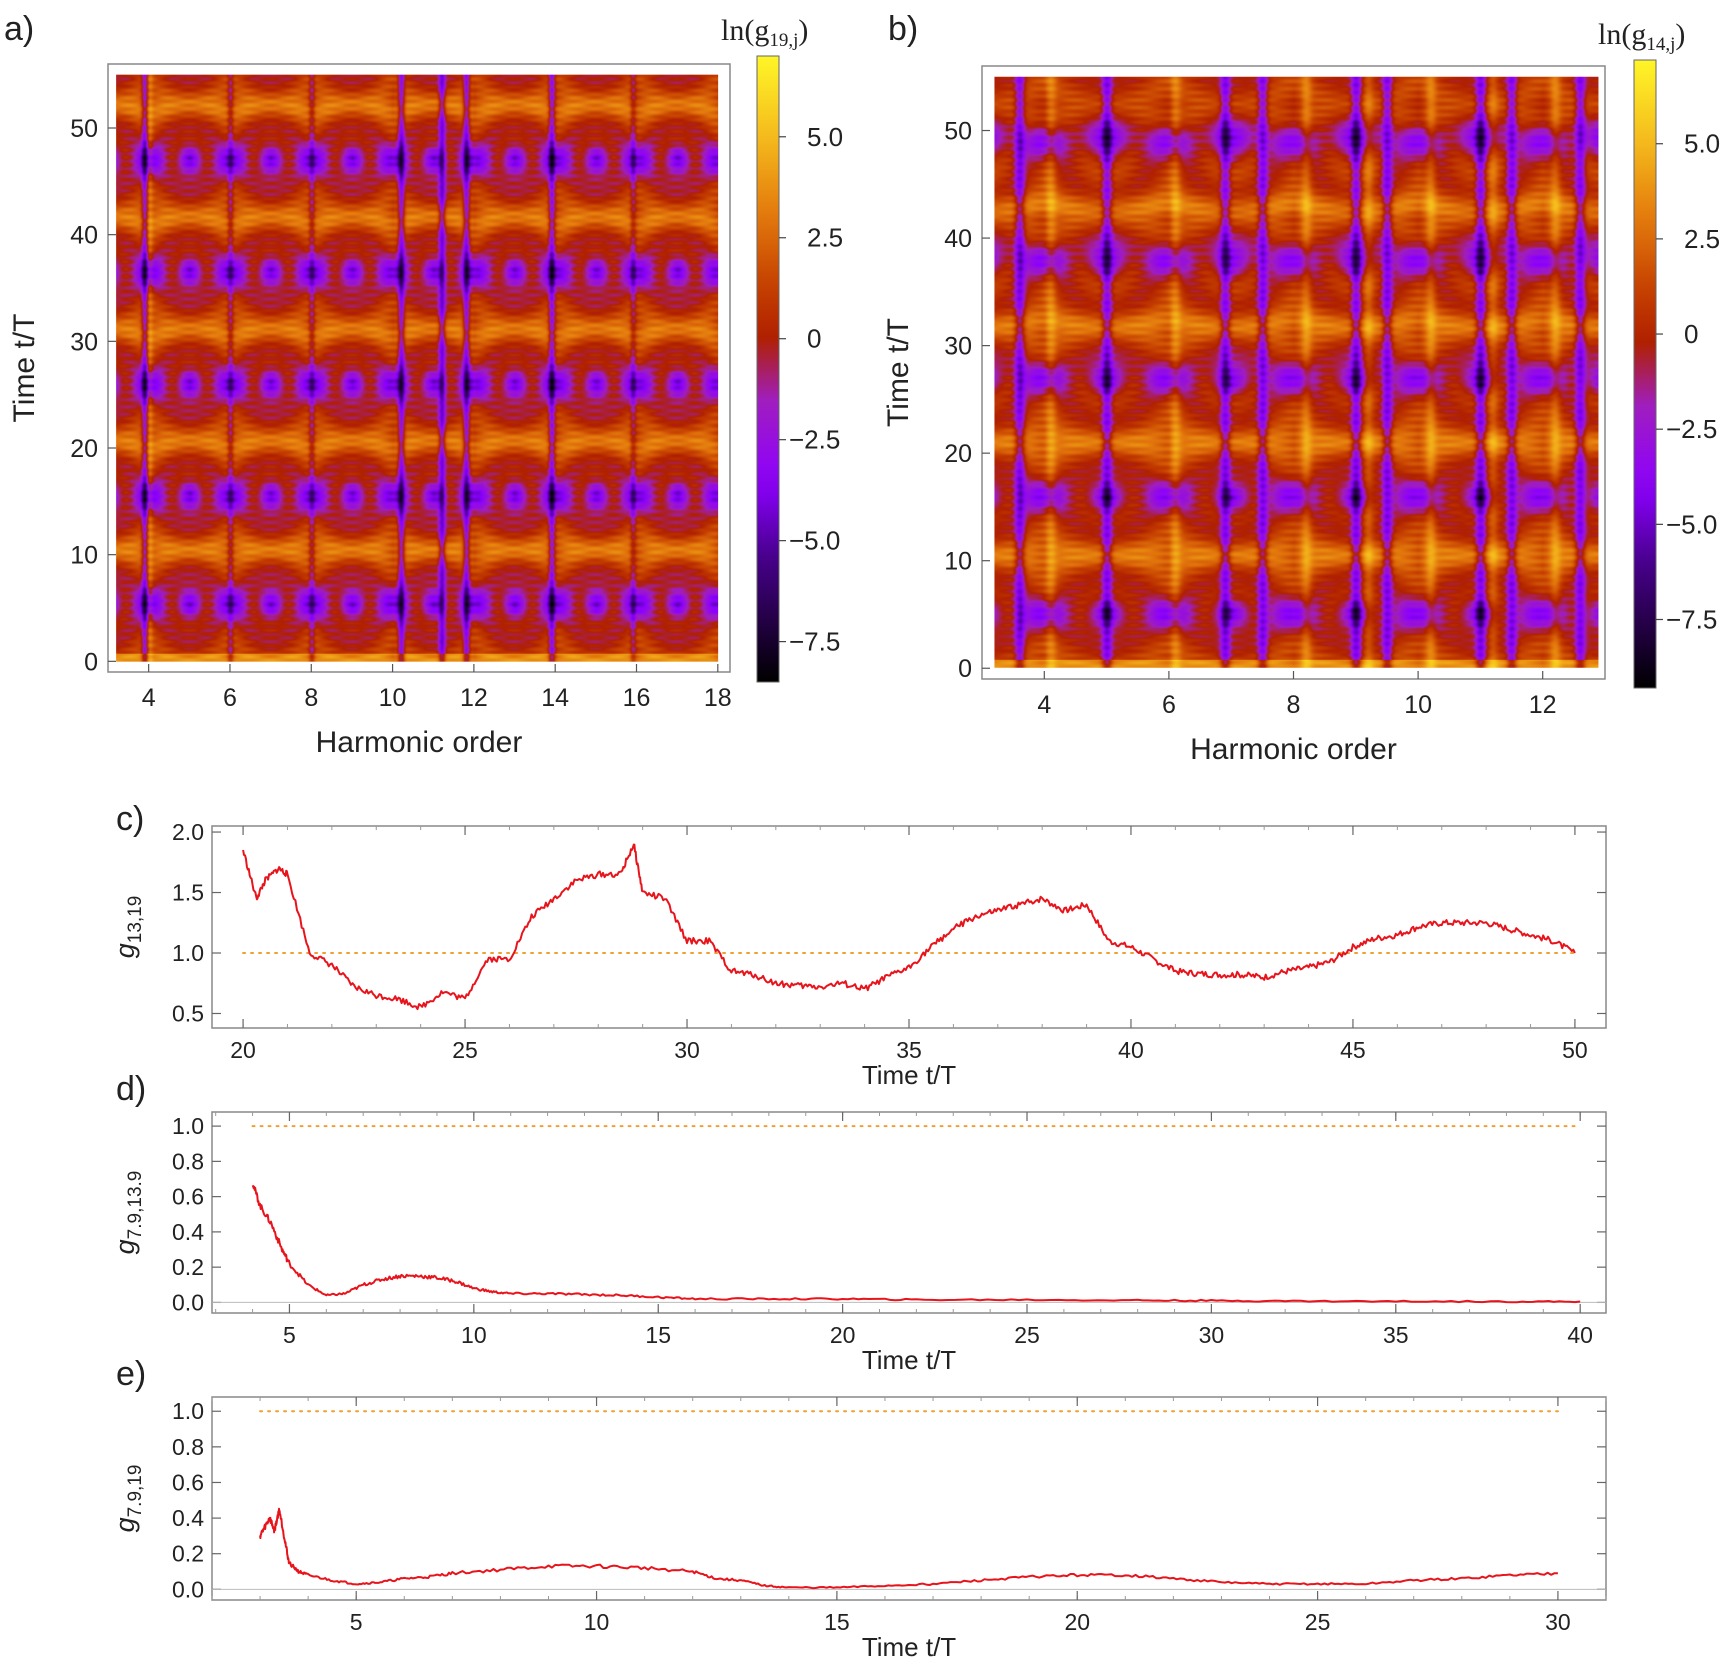 This screenshot has height=1669, width=1736. Describe the element at coordinates (555, 698) in the screenshot. I see `x-tick-label: 14` at that location.